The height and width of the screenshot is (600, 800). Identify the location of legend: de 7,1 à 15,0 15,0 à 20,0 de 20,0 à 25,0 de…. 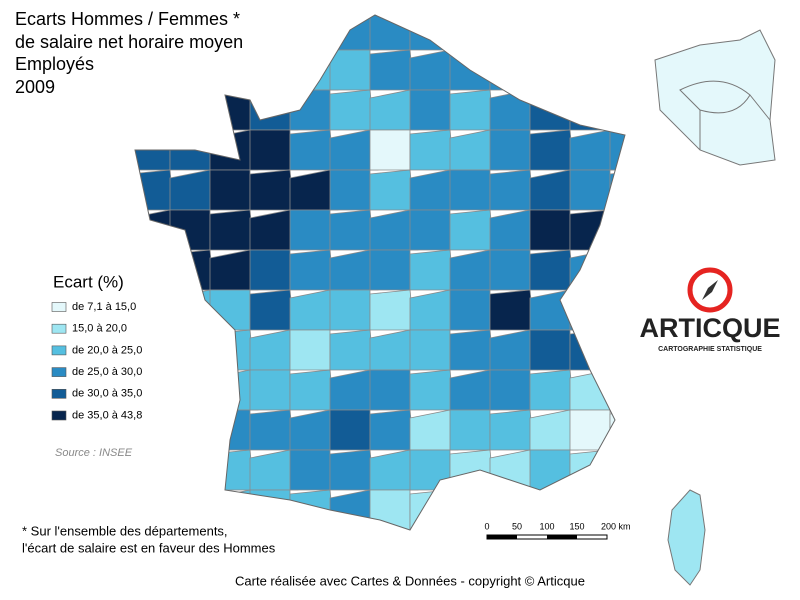
(96, 361).